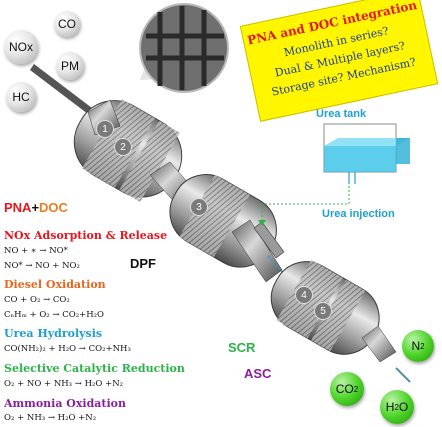  What do you see at coordinates (67, 24) in the screenshot?
I see `gas-co-bubble: CO` at bounding box center [67, 24].